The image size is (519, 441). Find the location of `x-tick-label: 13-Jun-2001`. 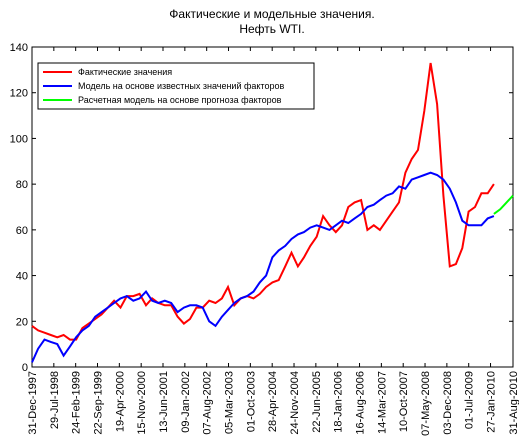

x-tick-label: 13-Jun-2001 is located at coordinates (164, 402).